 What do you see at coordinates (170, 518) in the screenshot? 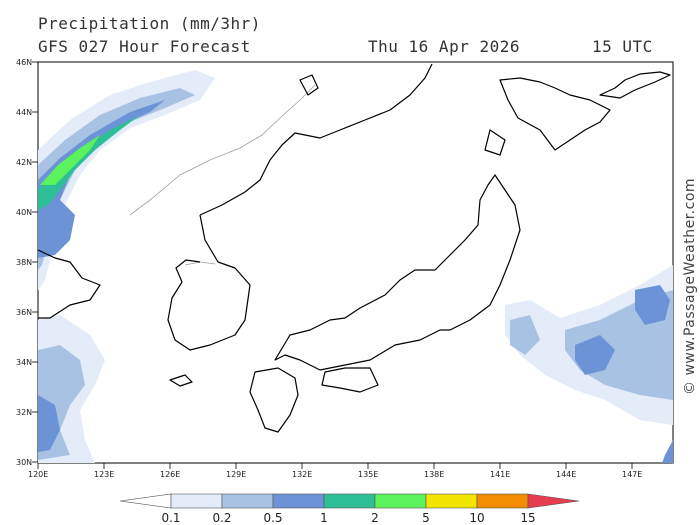
I see `colorbar-tick-label: 0.1` at bounding box center [170, 518].